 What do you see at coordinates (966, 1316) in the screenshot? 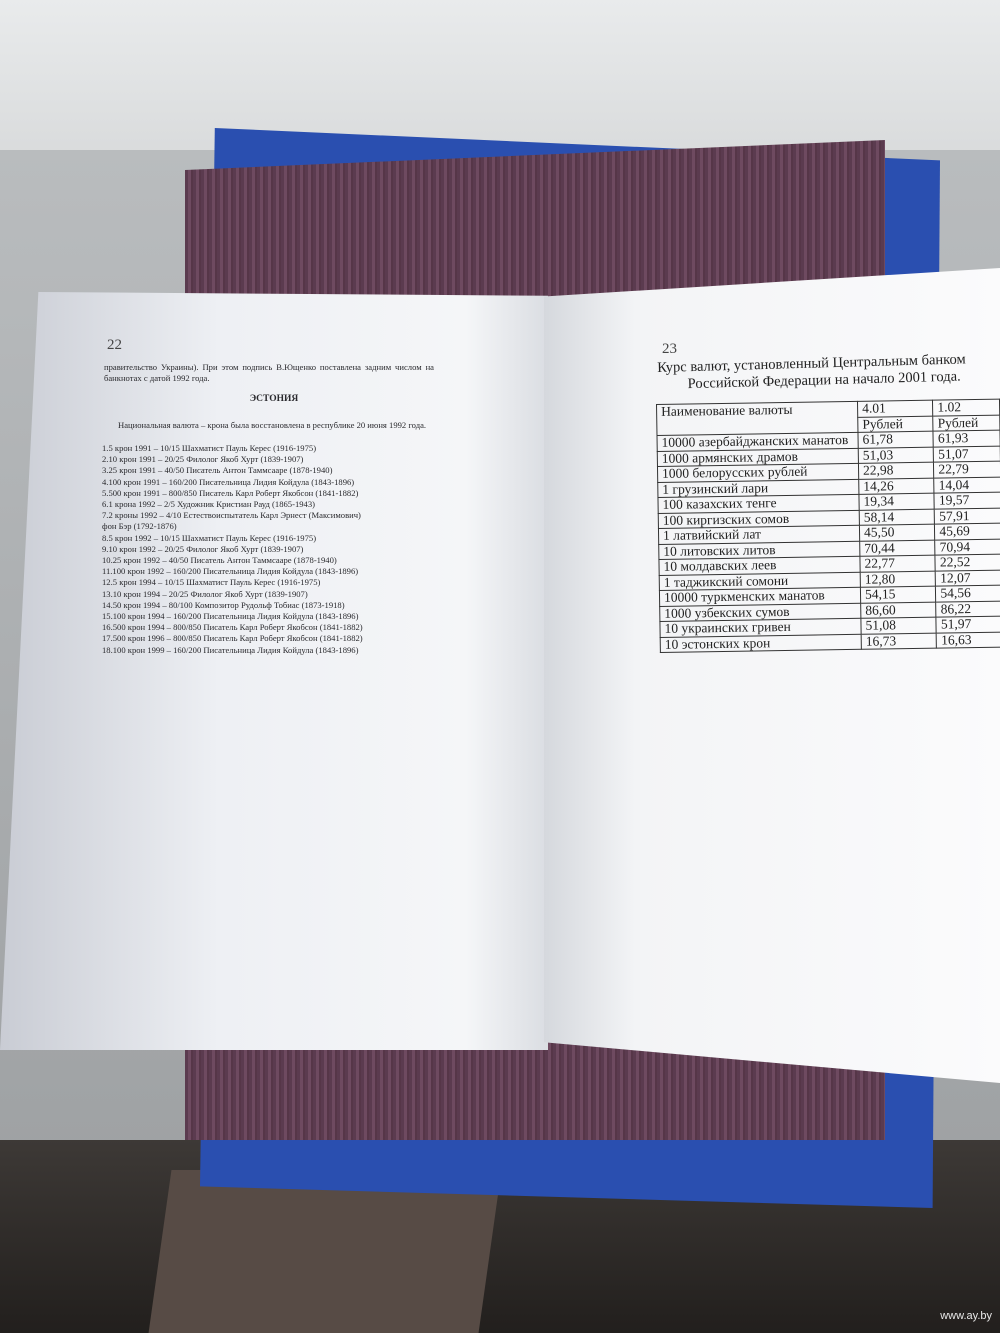
I see `watermark: www.ay.by` at bounding box center [966, 1316].